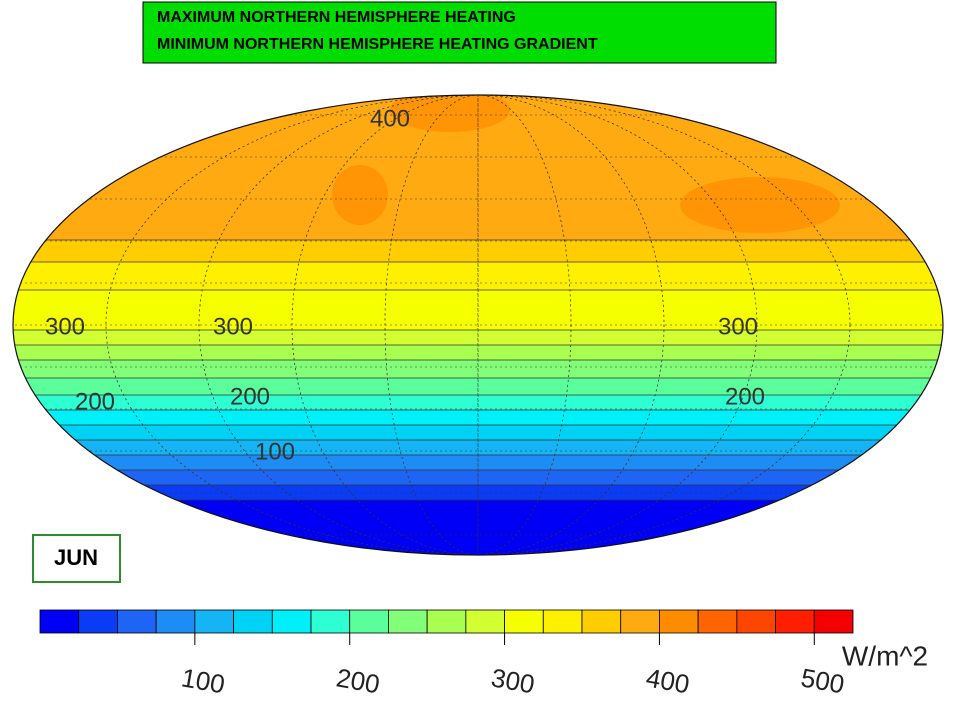 This screenshot has height=725, width=960. I want to click on header-line: MAXIMUM NORTHERN HEMISPHERE HEATING, so click(336, 17).